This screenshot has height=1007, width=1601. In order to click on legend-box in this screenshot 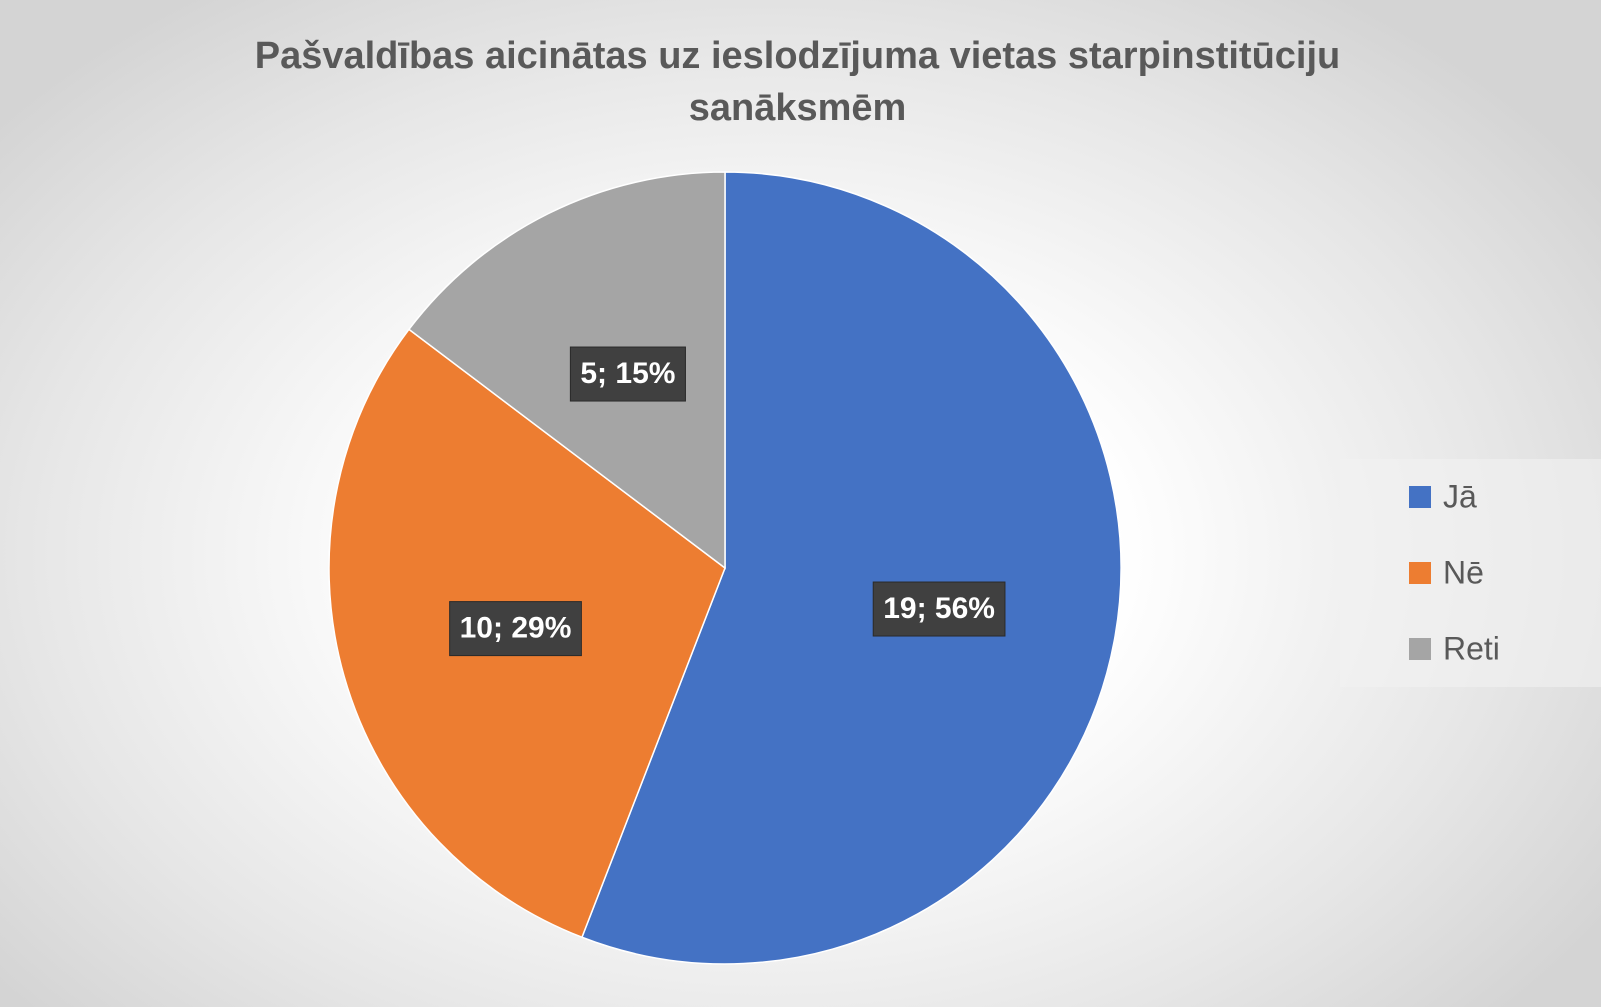, I will do `click(1470, 573)`.